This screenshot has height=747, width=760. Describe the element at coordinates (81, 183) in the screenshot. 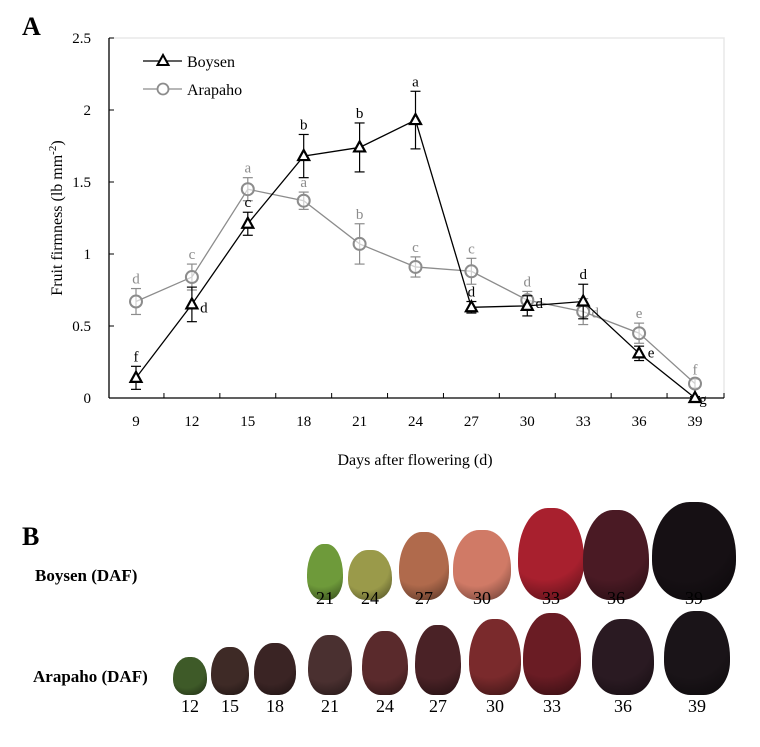

I see `y-tick-label: 1.5` at that location.